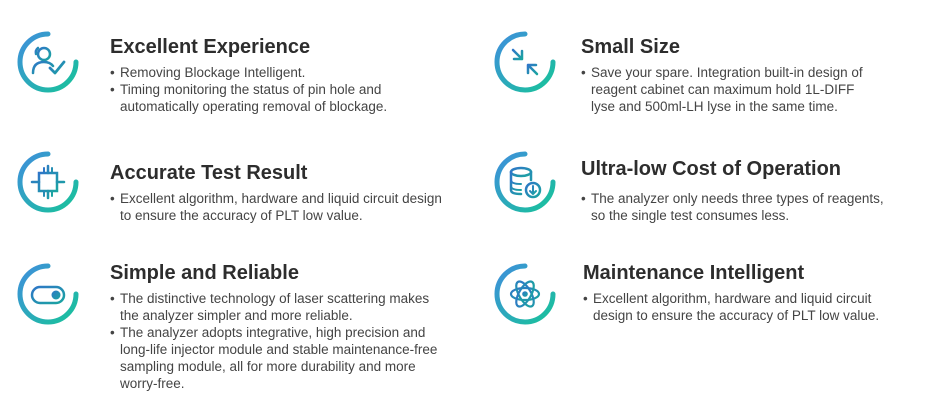 This screenshot has width=926, height=402. What do you see at coordinates (209, 173) in the screenshot?
I see `feature-title: Accurate Test Result` at bounding box center [209, 173].